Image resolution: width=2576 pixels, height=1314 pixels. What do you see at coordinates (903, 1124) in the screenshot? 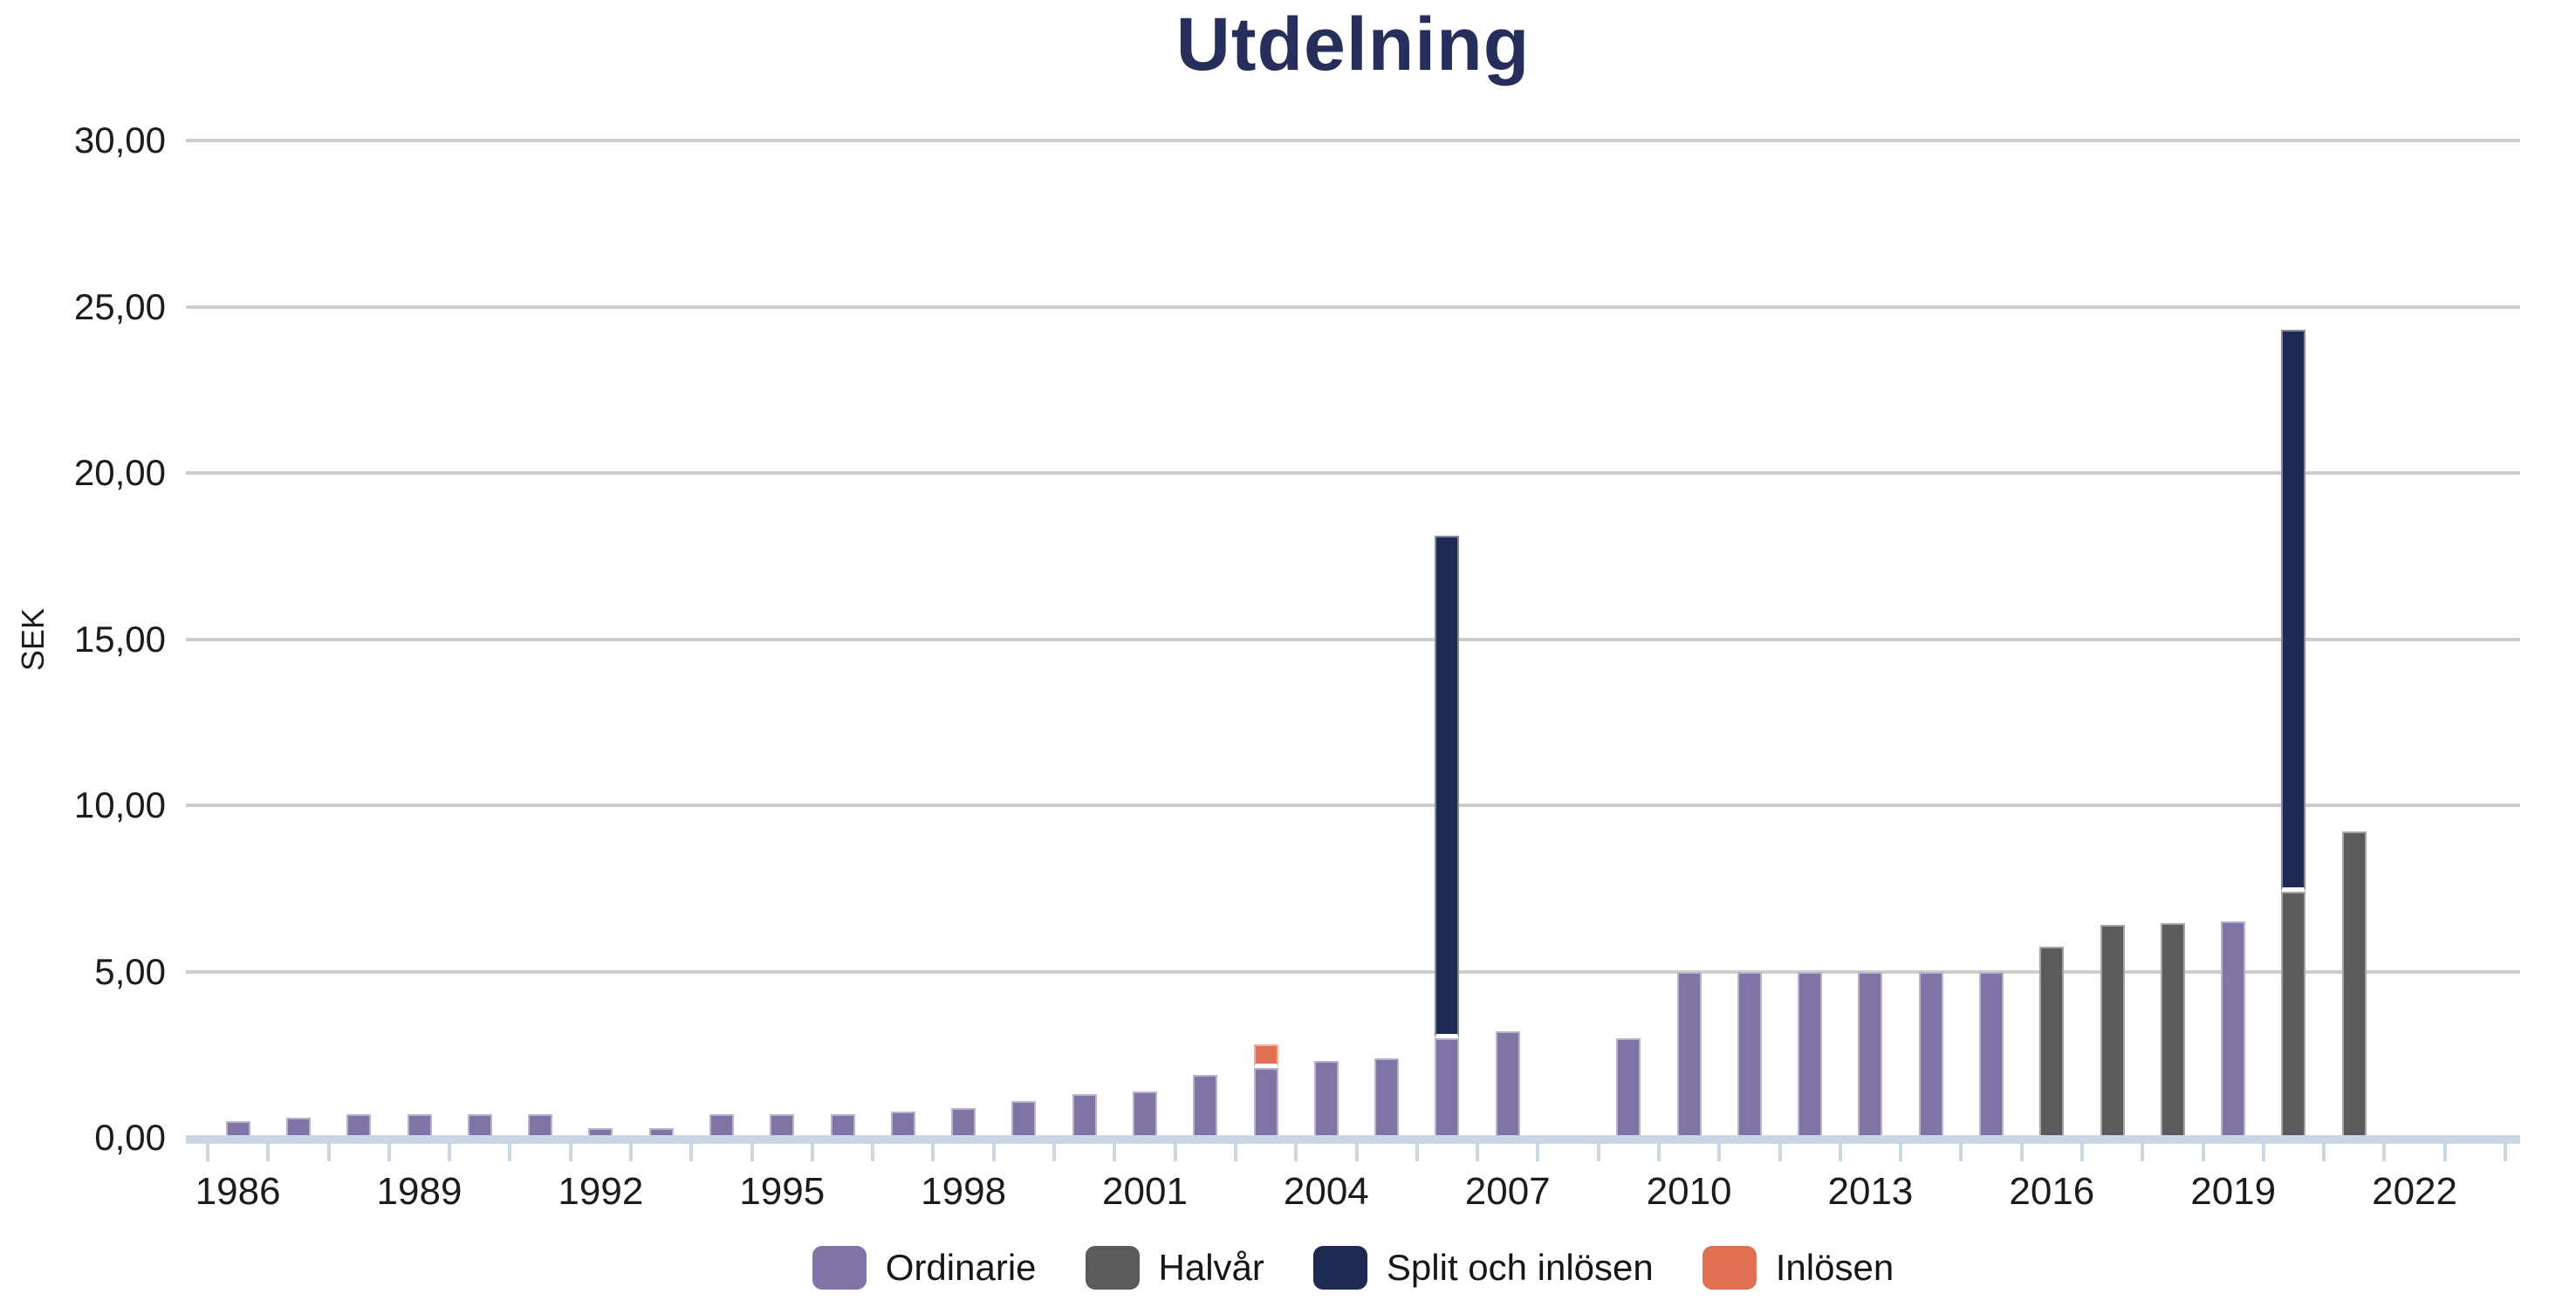
I see `bar-1997-ordinarie` at bounding box center [903, 1124].